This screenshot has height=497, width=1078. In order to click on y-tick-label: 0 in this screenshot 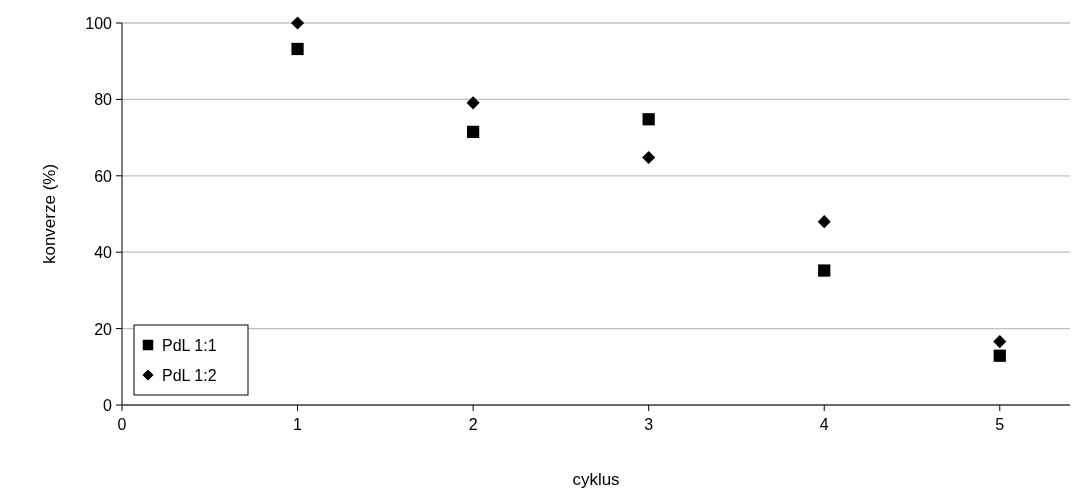, I will do `click(108, 405)`.